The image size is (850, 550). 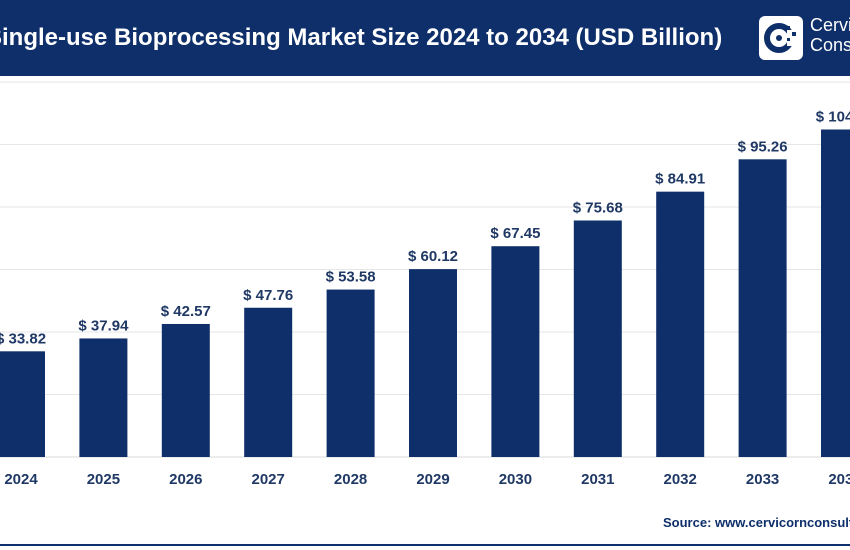 What do you see at coordinates (268, 295) in the screenshot?
I see `data-label-2027: $ 47.76` at bounding box center [268, 295].